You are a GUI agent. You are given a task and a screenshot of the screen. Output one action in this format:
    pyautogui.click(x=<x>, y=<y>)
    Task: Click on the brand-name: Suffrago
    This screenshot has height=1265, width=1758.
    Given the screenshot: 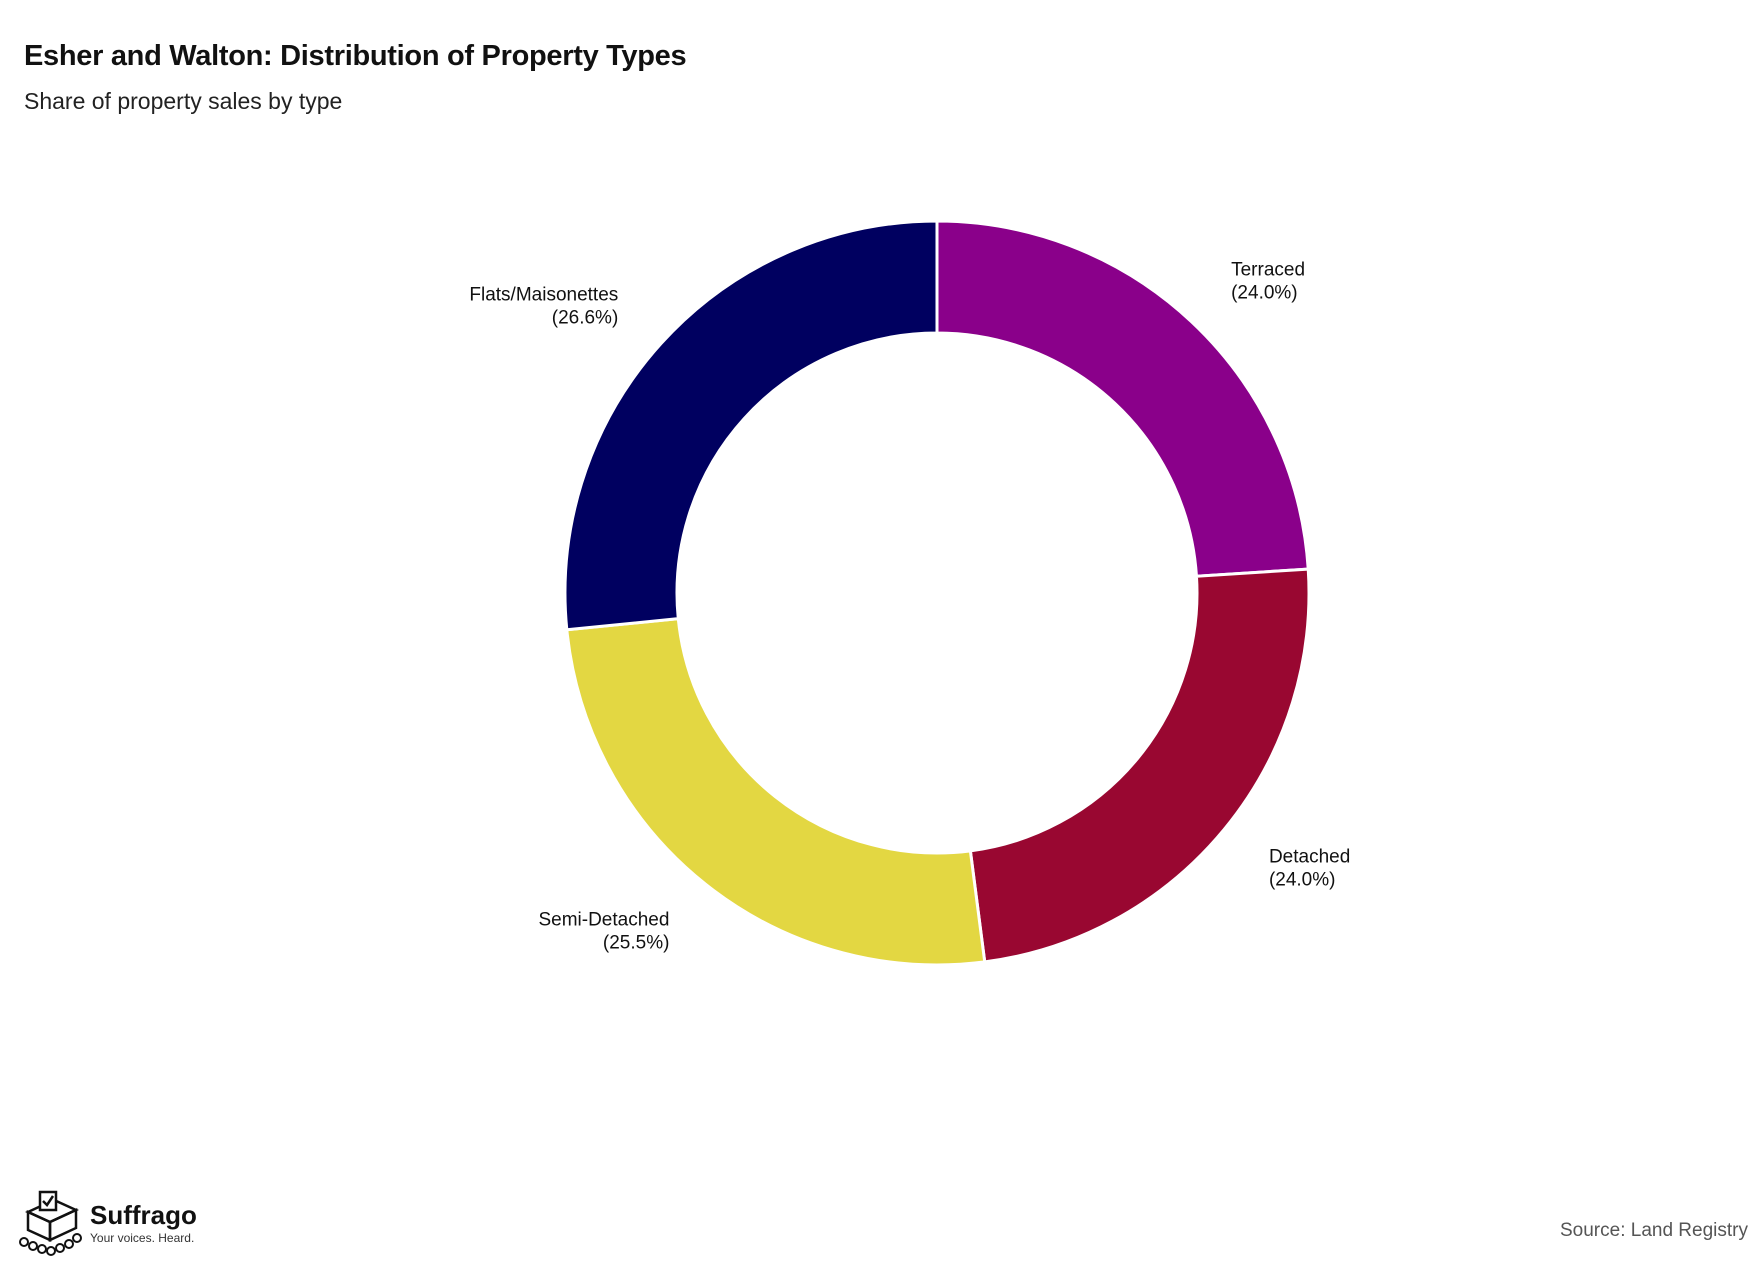 What is the action you would take?
    pyautogui.click(x=143, y=1215)
    